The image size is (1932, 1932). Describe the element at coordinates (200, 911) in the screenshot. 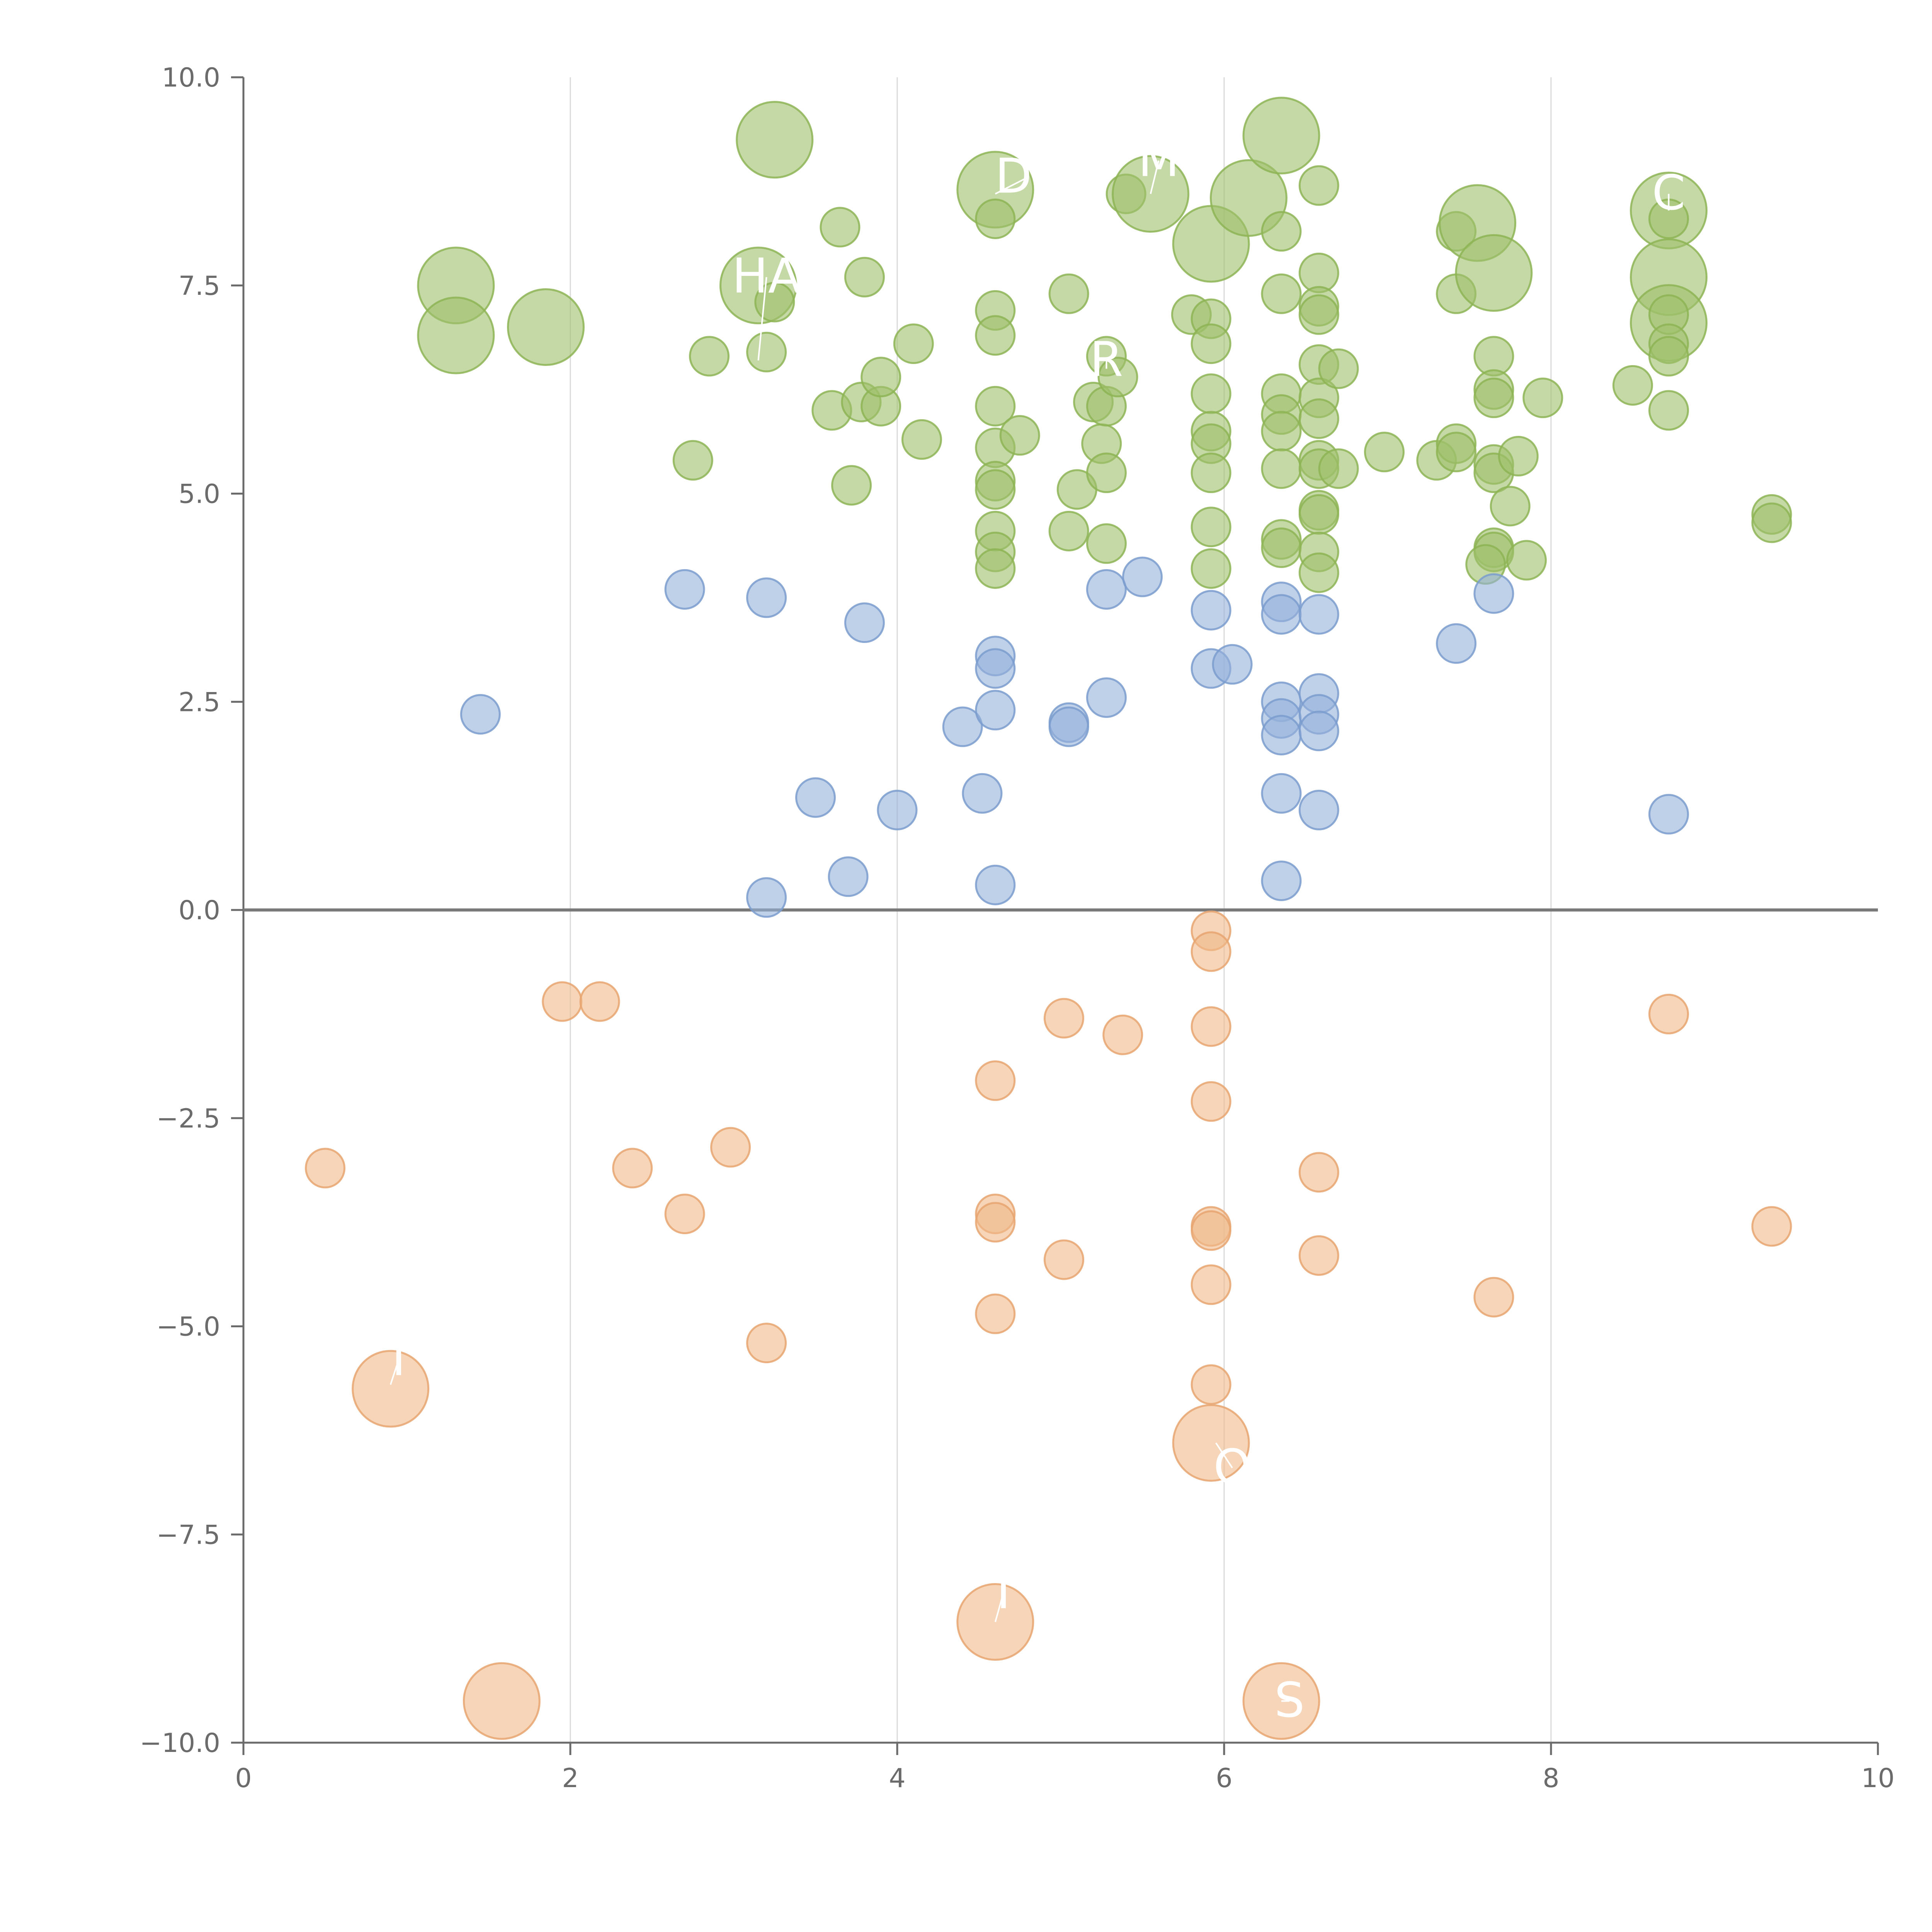

I see `y-tick-label: 0.0` at that location.